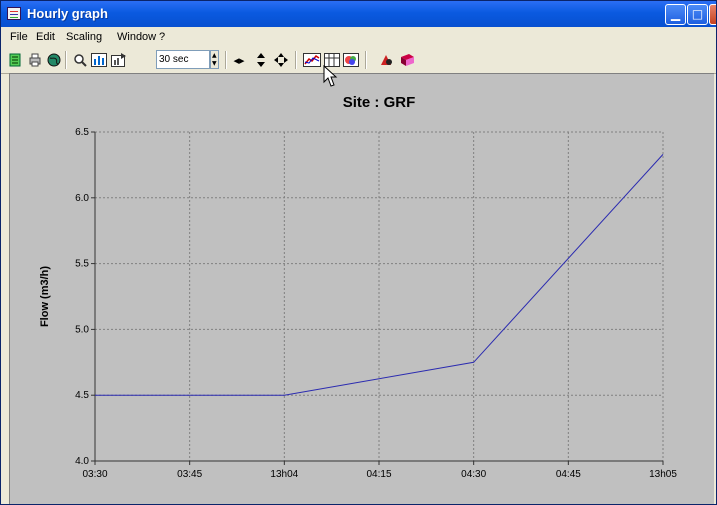 The image size is (717, 505). What do you see at coordinates (189, 474) in the screenshot?
I see `x-tick-label: 03:45` at bounding box center [189, 474].